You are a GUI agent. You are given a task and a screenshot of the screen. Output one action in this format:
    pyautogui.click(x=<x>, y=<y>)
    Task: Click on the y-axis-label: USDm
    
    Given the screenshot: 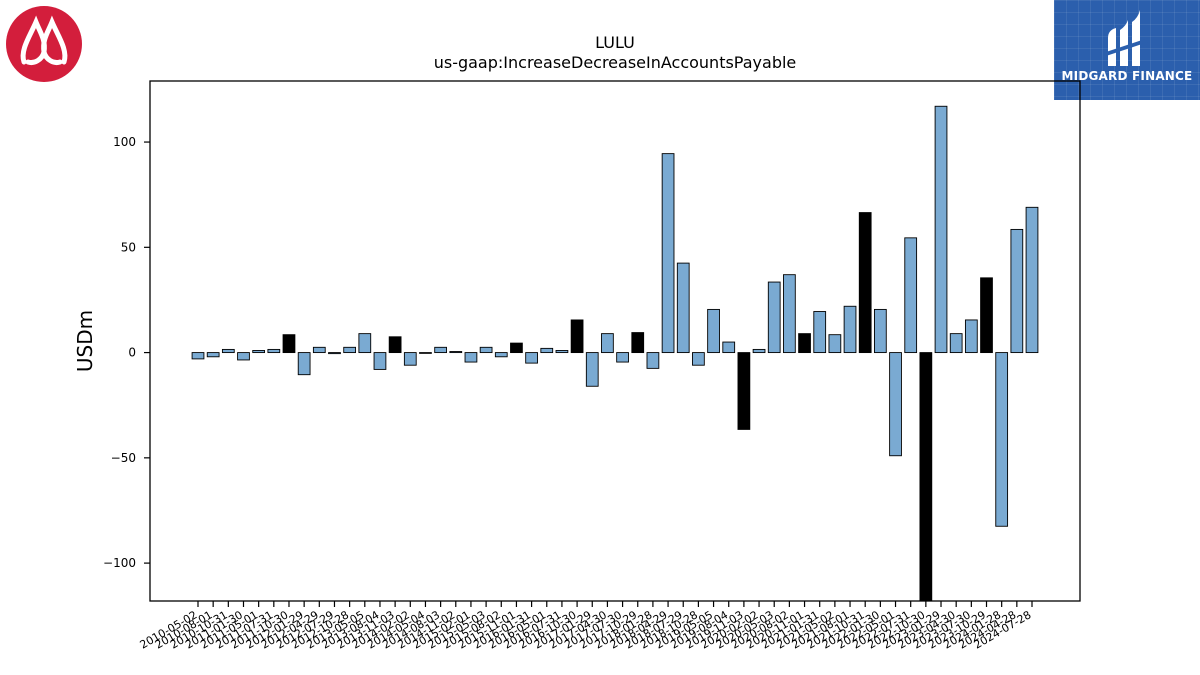 What is the action you would take?
    pyautogui.click(x=85, y=341)
    